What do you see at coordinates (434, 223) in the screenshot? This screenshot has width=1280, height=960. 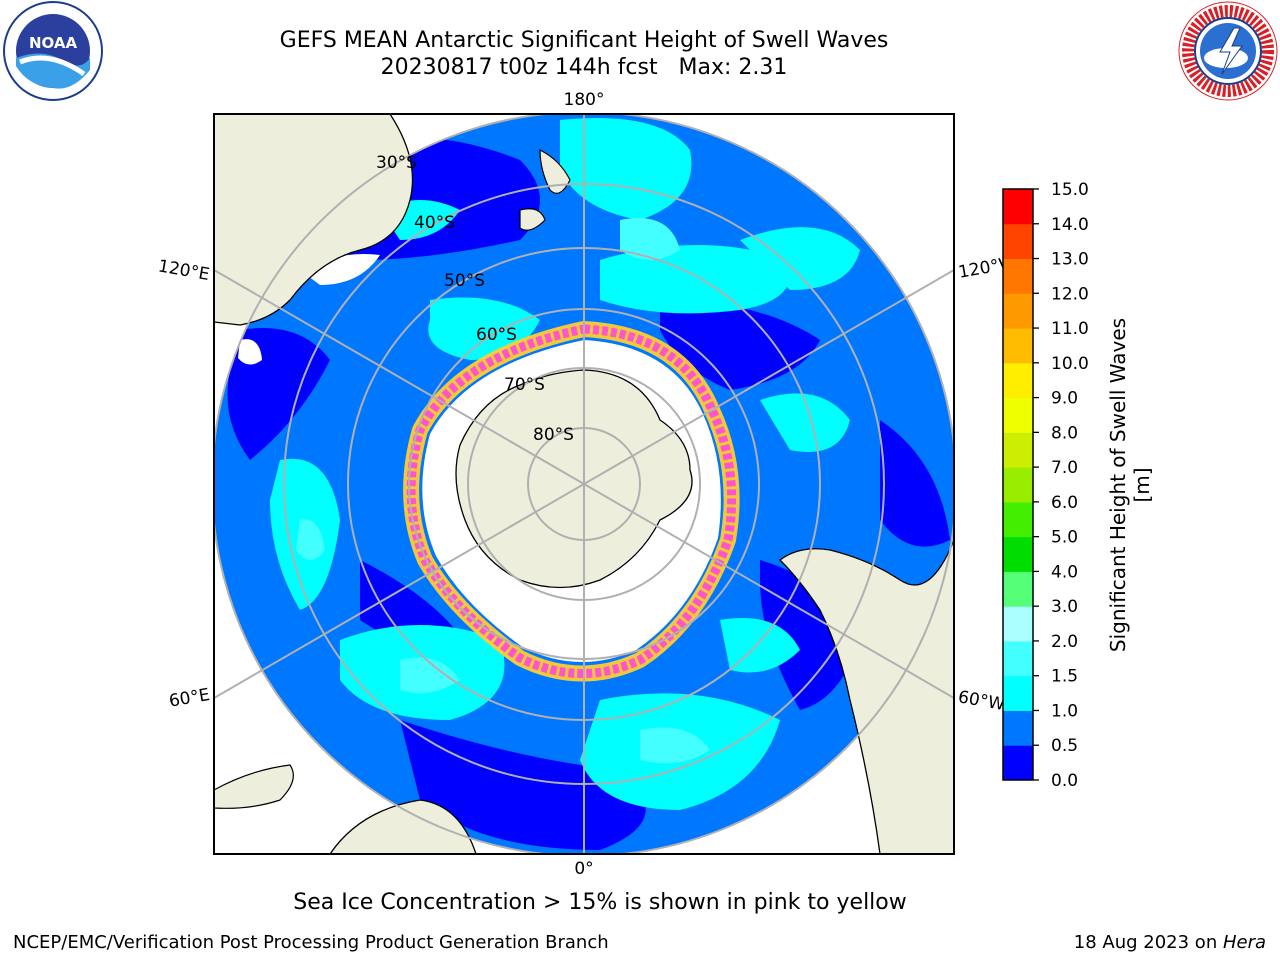 I see `lat-label-40s: 40°S` at bounding box center [434, 223].